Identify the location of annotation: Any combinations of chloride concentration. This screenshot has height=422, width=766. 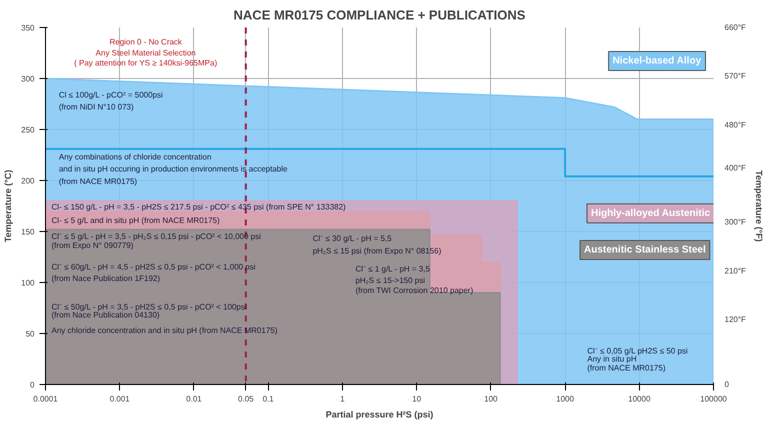
(135, 157).